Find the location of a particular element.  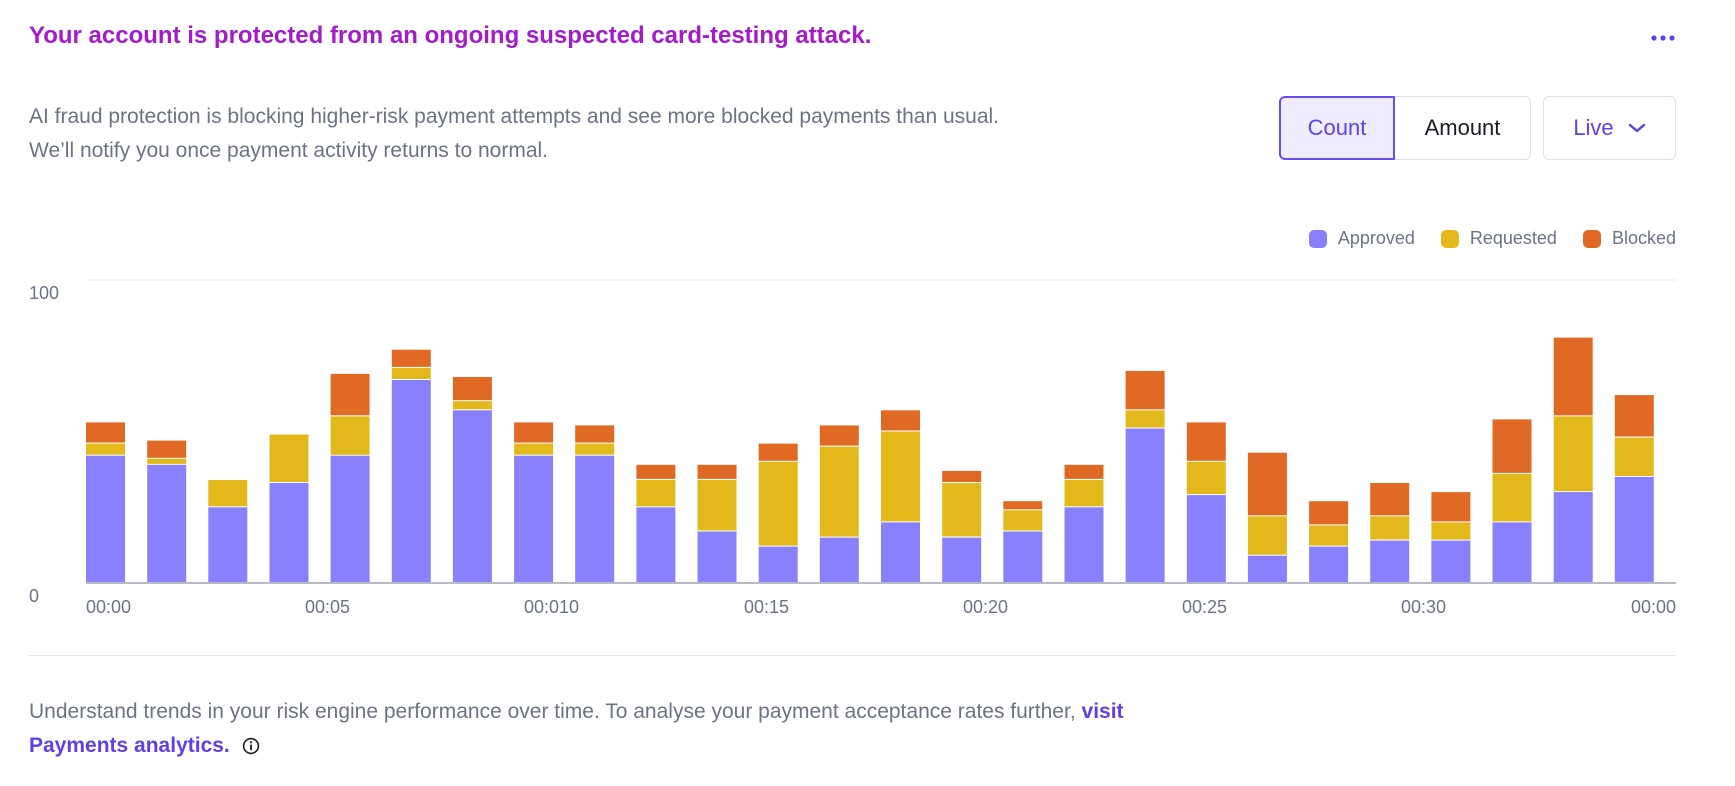

x-tick-label: 00:30 is located at coordinates (1423, 607).